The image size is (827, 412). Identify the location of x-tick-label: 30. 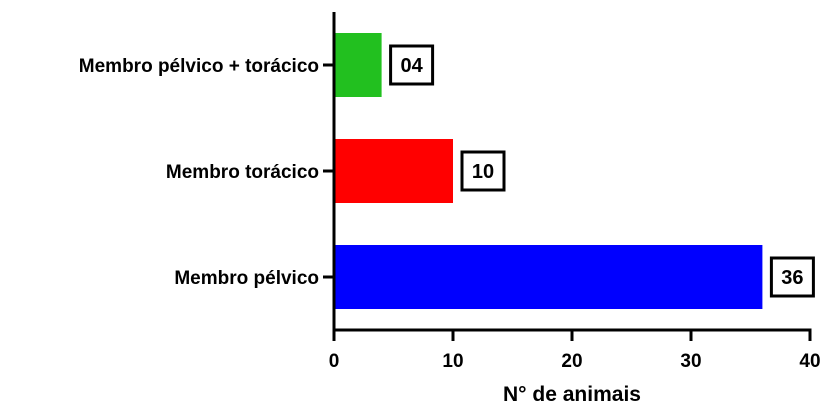
(690, 361).